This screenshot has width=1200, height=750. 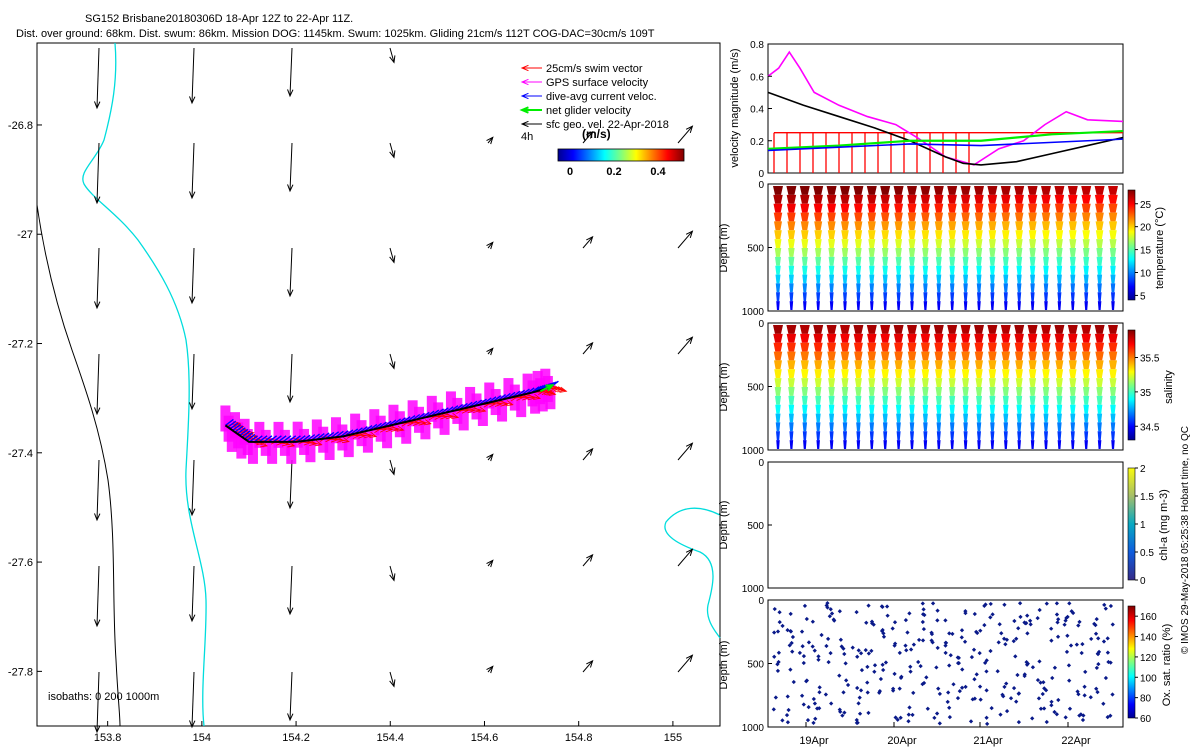 What do you see at coordinates (524, 82) in the screenshot?
I see `legend-arrow-gps-head` at bounding box center [524, 82].